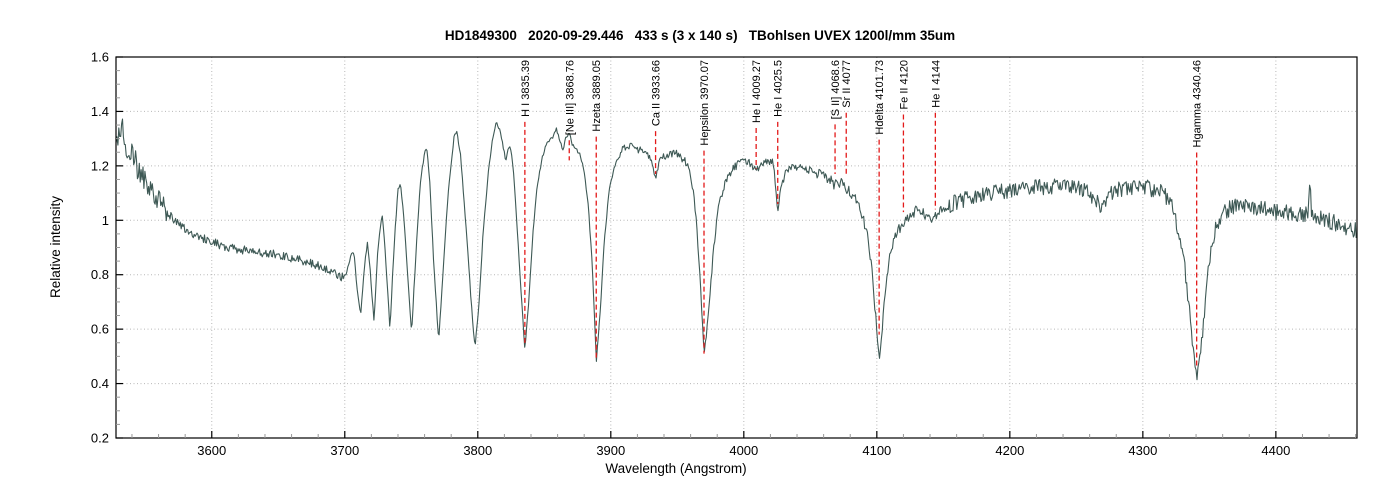 Image resolution: width=1400 pixels, height=500 pixels. Describe the element at coordinates (570, 97) in the screenshot. I see `annotation-label: [Ne III] 3868.76` at that location.